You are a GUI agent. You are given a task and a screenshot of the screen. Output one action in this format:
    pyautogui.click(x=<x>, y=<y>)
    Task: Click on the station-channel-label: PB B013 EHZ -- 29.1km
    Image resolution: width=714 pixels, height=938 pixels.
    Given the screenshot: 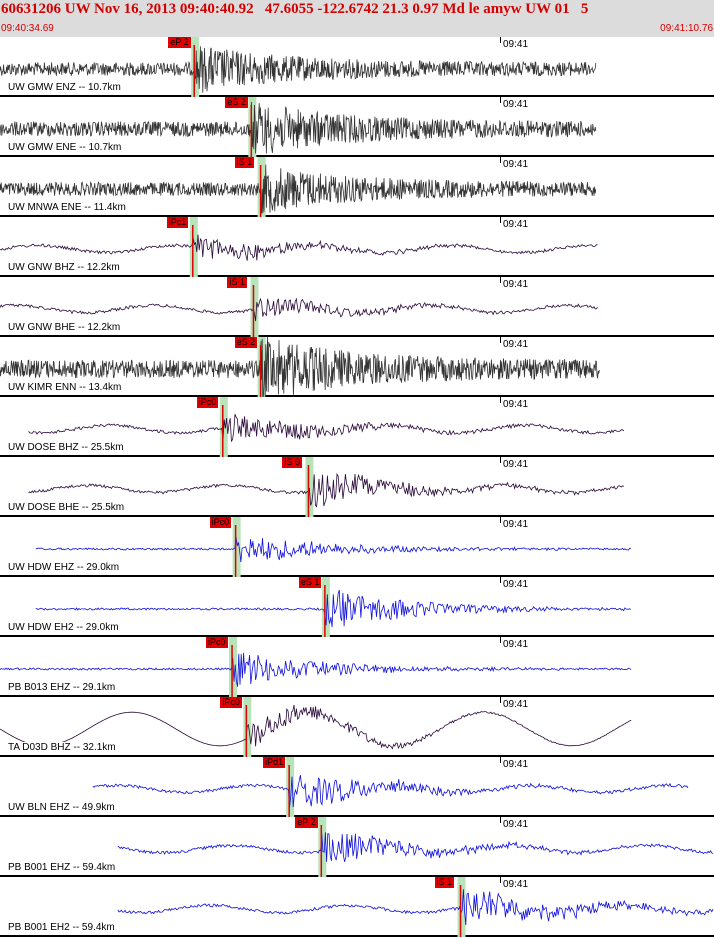 What is the action you would take?
    pyautogui.click(x=62, y=687)
    